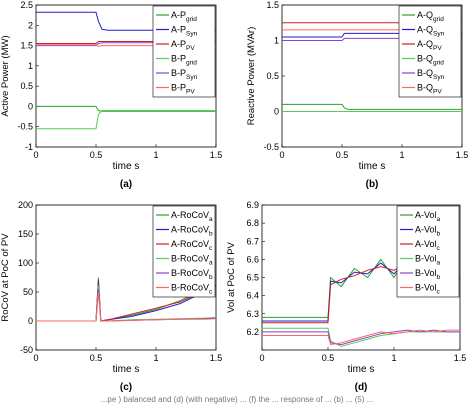 The width and height of the screenshot is (474, 406). Describe the element at coordinates (252, 241) in the screenshot. I see `y-tick-label: 6.7` at that location.